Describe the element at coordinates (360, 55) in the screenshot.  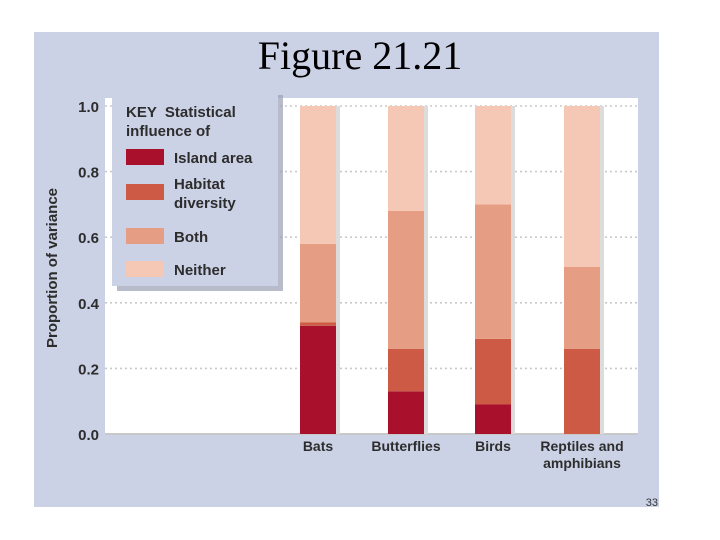
I see `slide-title: Figure 21.21` at that location.